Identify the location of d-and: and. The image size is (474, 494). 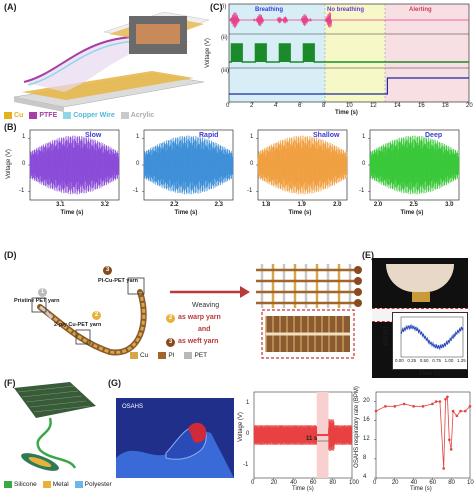
(204, 329).